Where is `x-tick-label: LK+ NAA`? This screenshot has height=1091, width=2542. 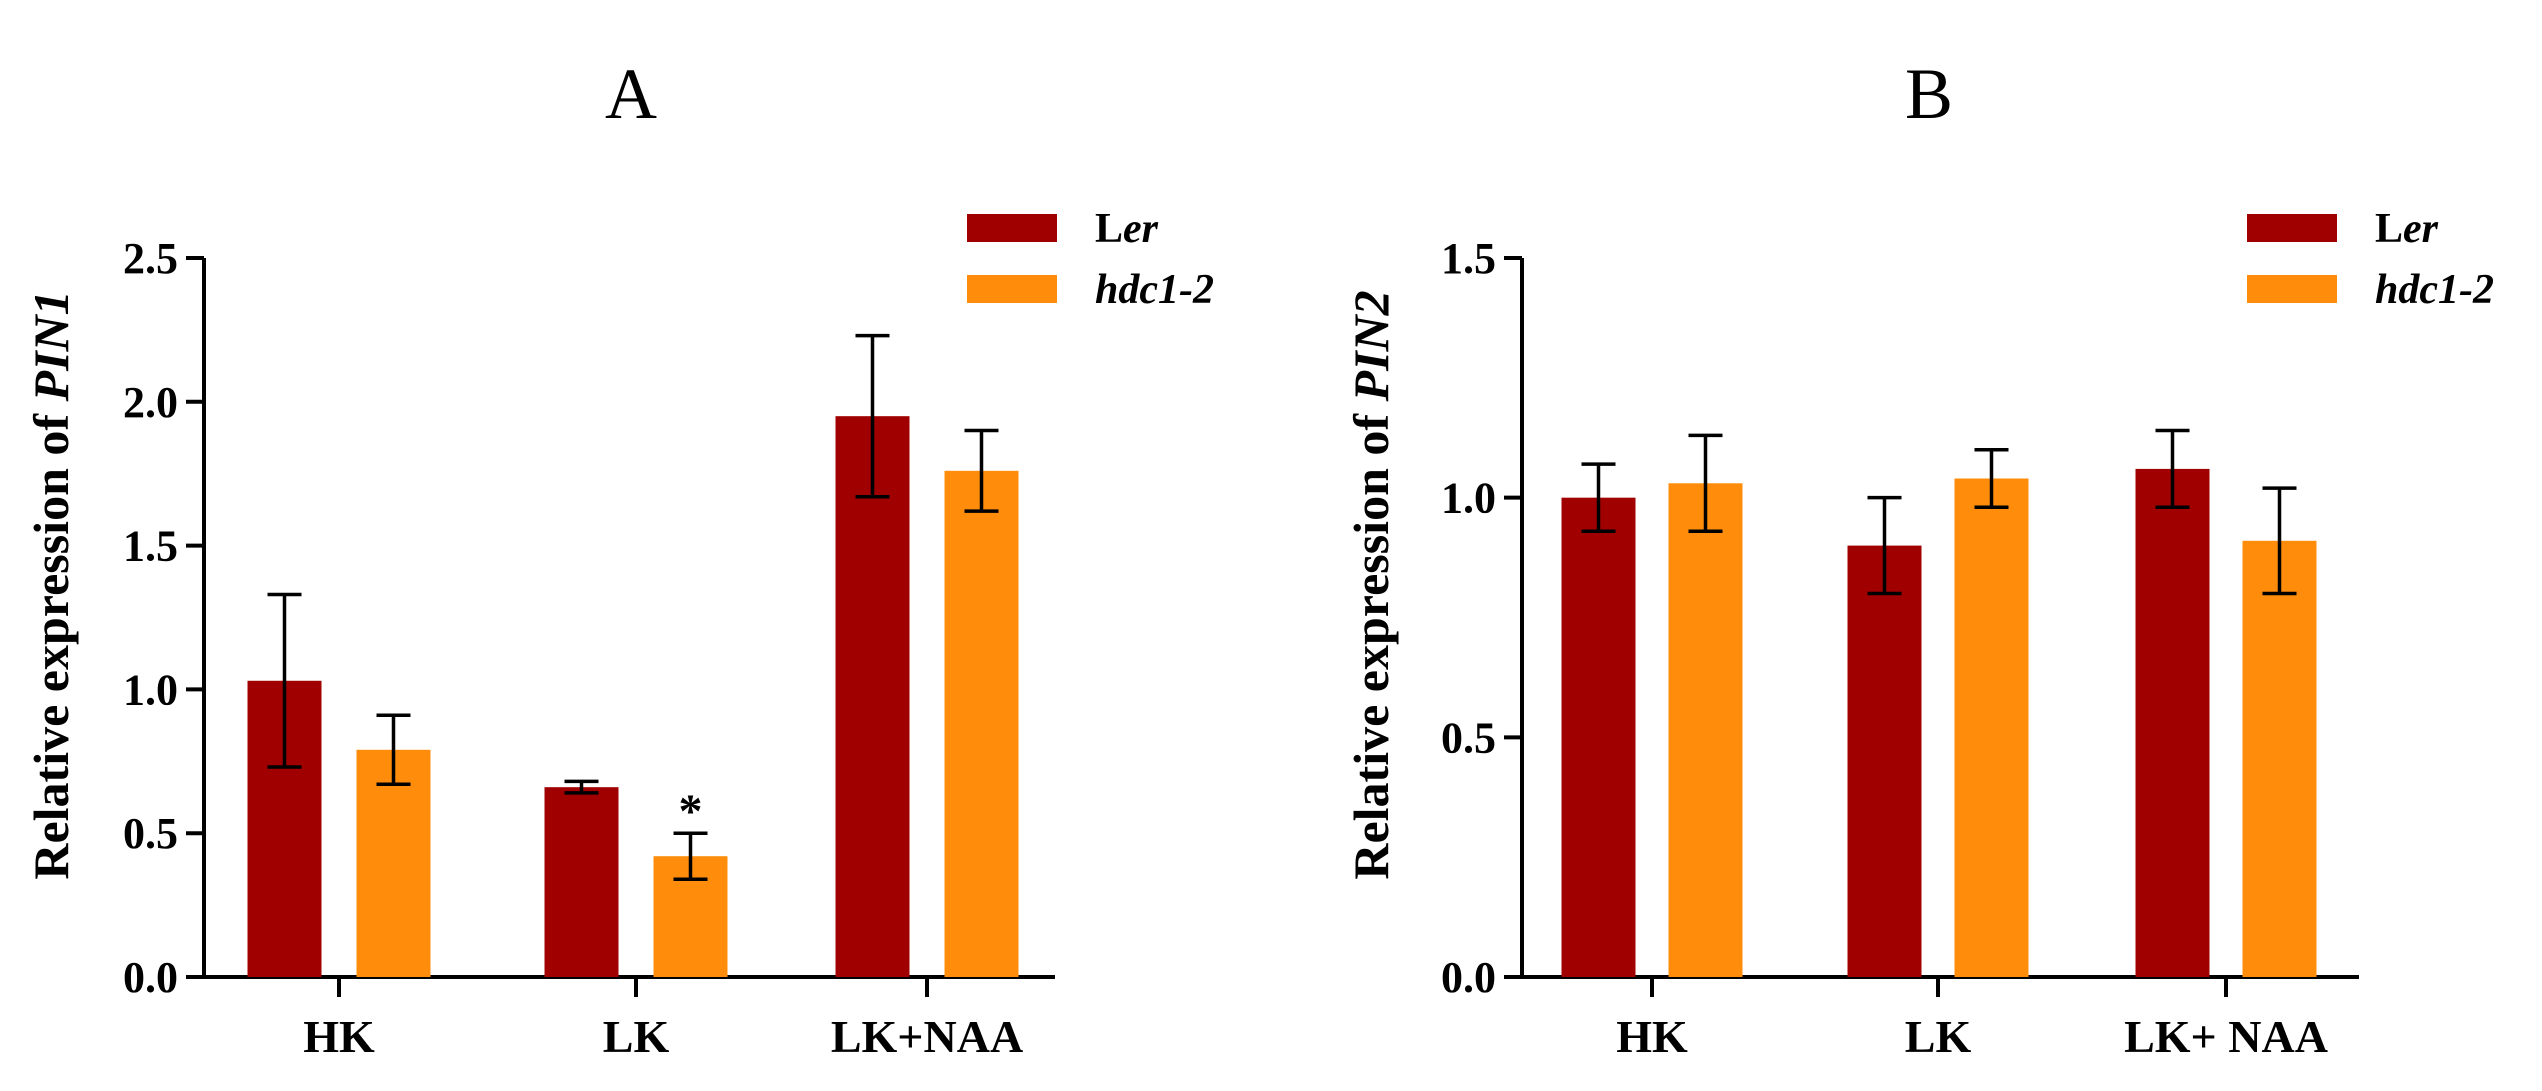
x-tick-label: LK+ NAA is located at coordinates (2226, 1036).